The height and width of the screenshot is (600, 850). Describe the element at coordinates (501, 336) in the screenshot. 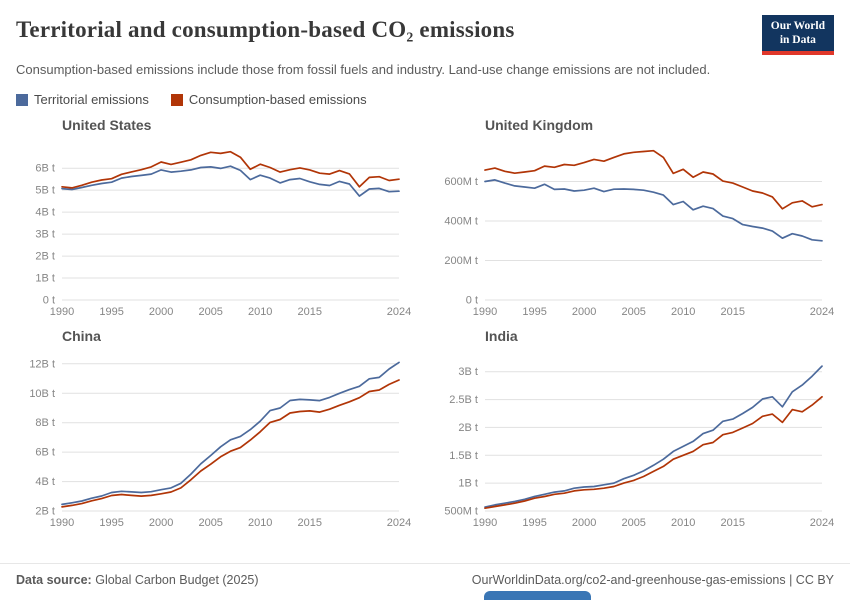

I see `panel-title-india: India` at that location.